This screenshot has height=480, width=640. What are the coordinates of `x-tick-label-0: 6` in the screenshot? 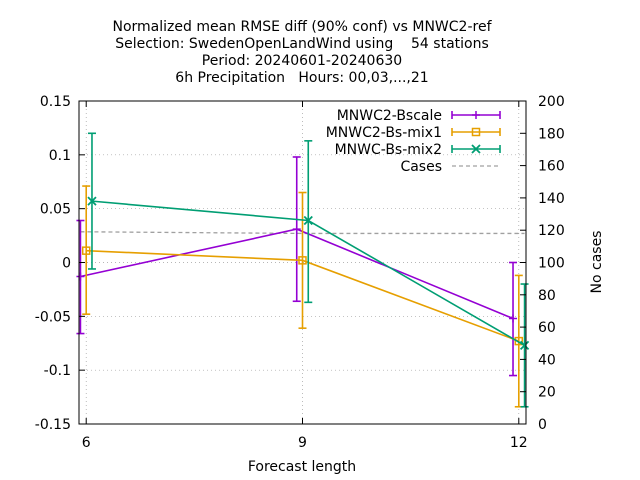 It's located at (86, 443).